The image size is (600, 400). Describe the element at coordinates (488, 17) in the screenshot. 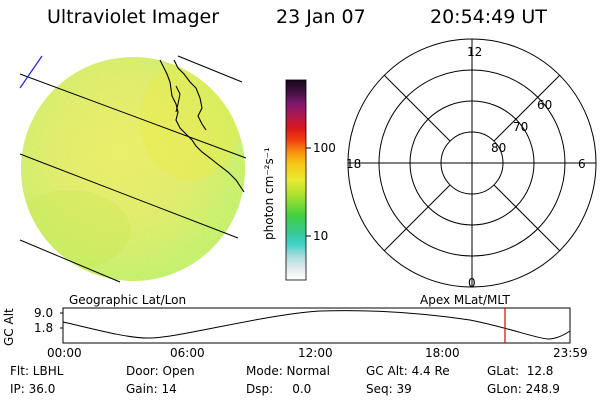

I see `time-label: 20:54:49 UT` at that location.